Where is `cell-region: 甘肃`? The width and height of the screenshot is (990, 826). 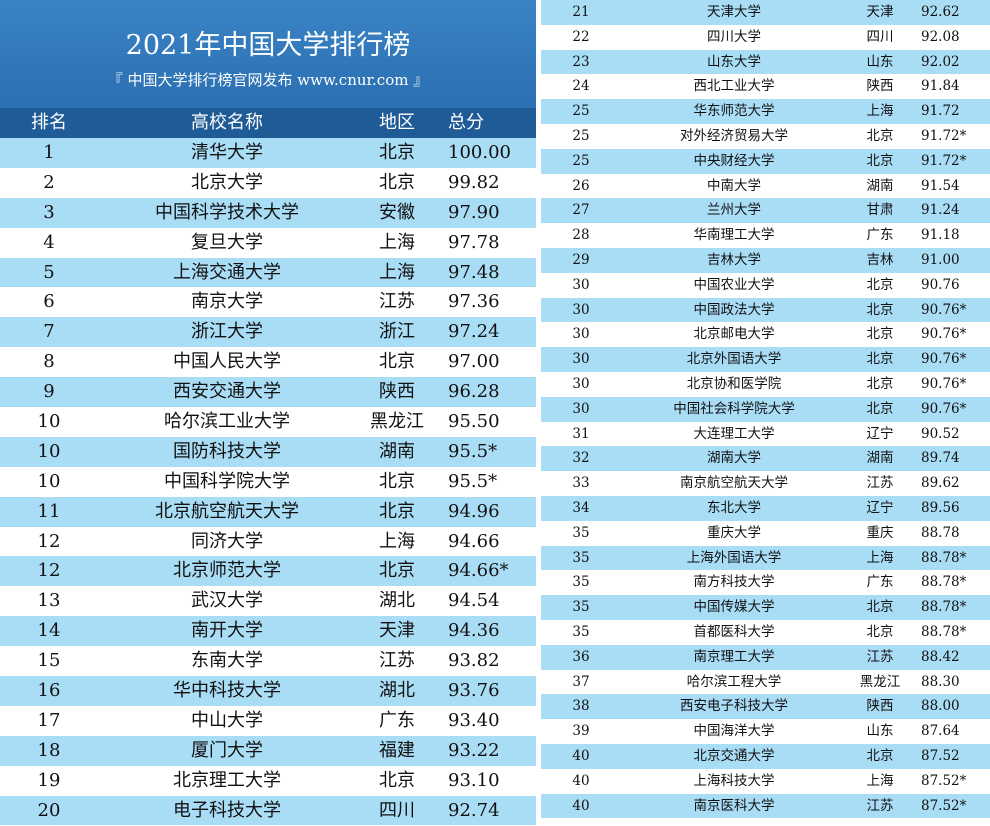 cell-region: 甘肃 is located at coordinates (880, 210).